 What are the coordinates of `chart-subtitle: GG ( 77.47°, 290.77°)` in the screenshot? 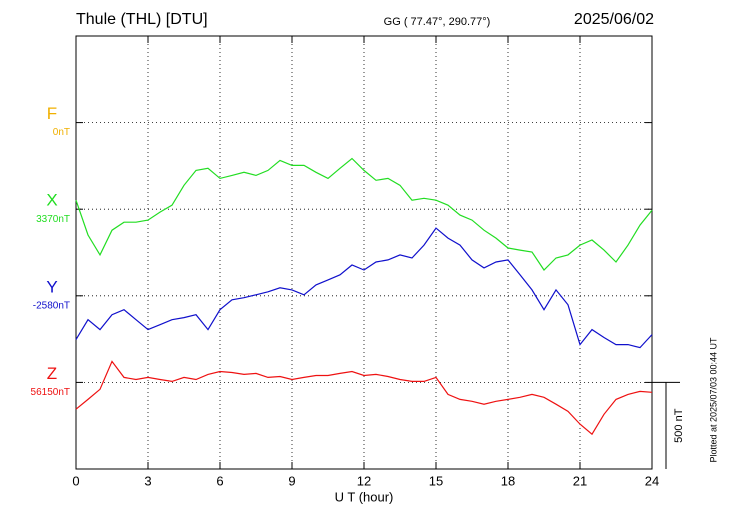 It's located at (437, 22).